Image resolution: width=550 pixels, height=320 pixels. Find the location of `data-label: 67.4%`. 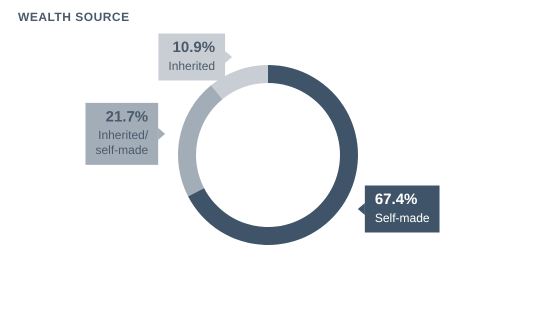

data-label: 67.4% is located at coordinates (396, 199).